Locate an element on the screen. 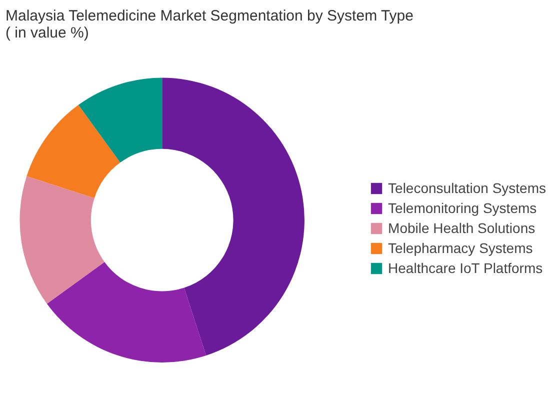 The height and width of the screenshot is (414, 551). legend-label: Healthcare IoT Platforms is located at coordinates (465, 268).